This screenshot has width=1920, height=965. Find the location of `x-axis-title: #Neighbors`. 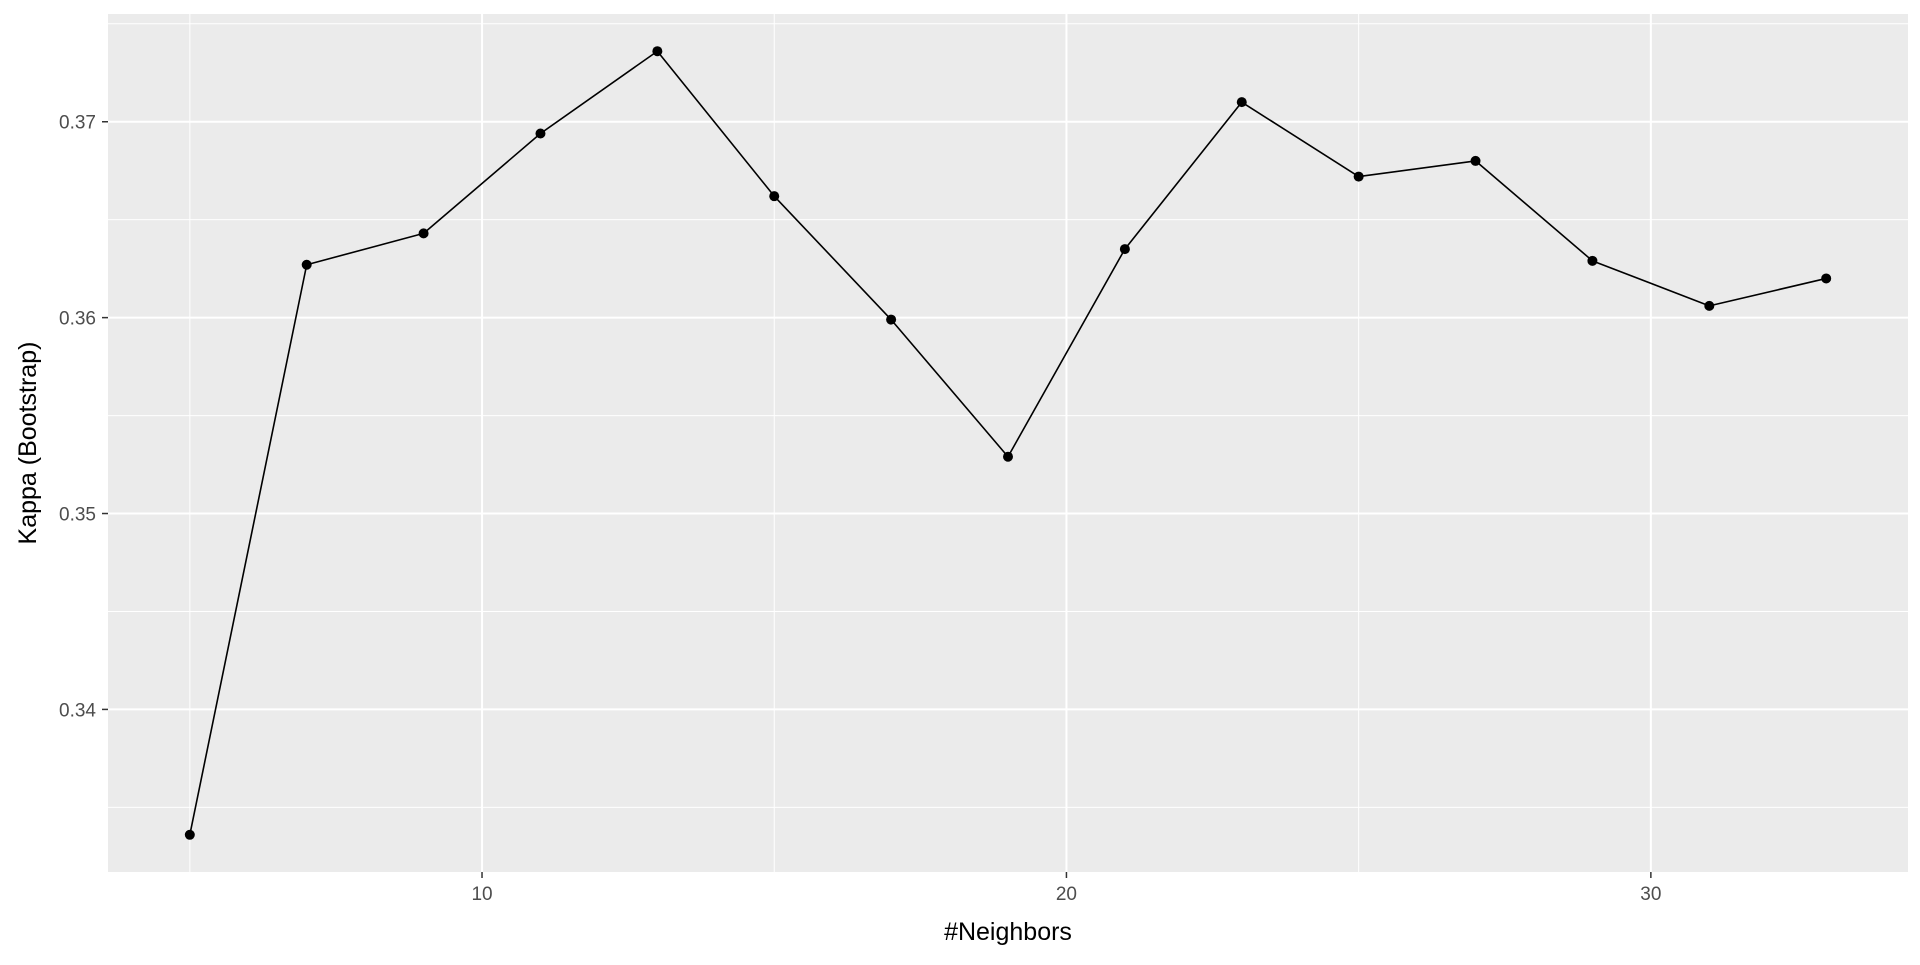

x-axis-title: #Neighbors is located at coordinates (1008, 932).